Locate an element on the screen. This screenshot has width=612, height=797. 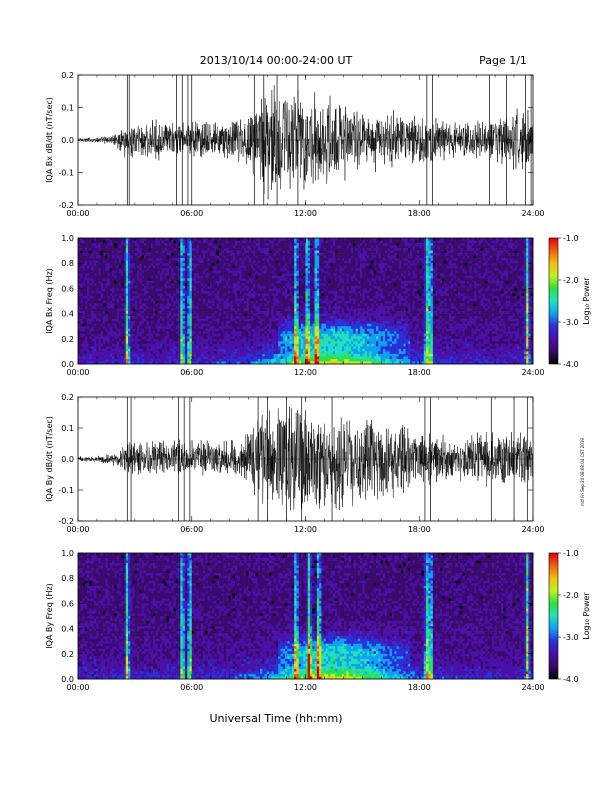
page-indicator: Page 1/1 is located at coordinates (503, 60).